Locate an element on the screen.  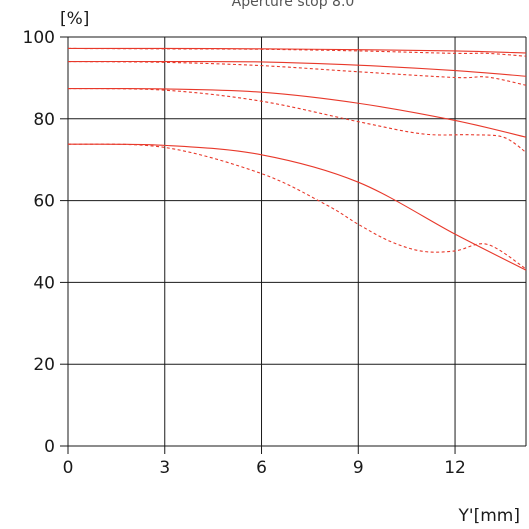
x-tick-label: 3 is located at coordinates (164, 468).